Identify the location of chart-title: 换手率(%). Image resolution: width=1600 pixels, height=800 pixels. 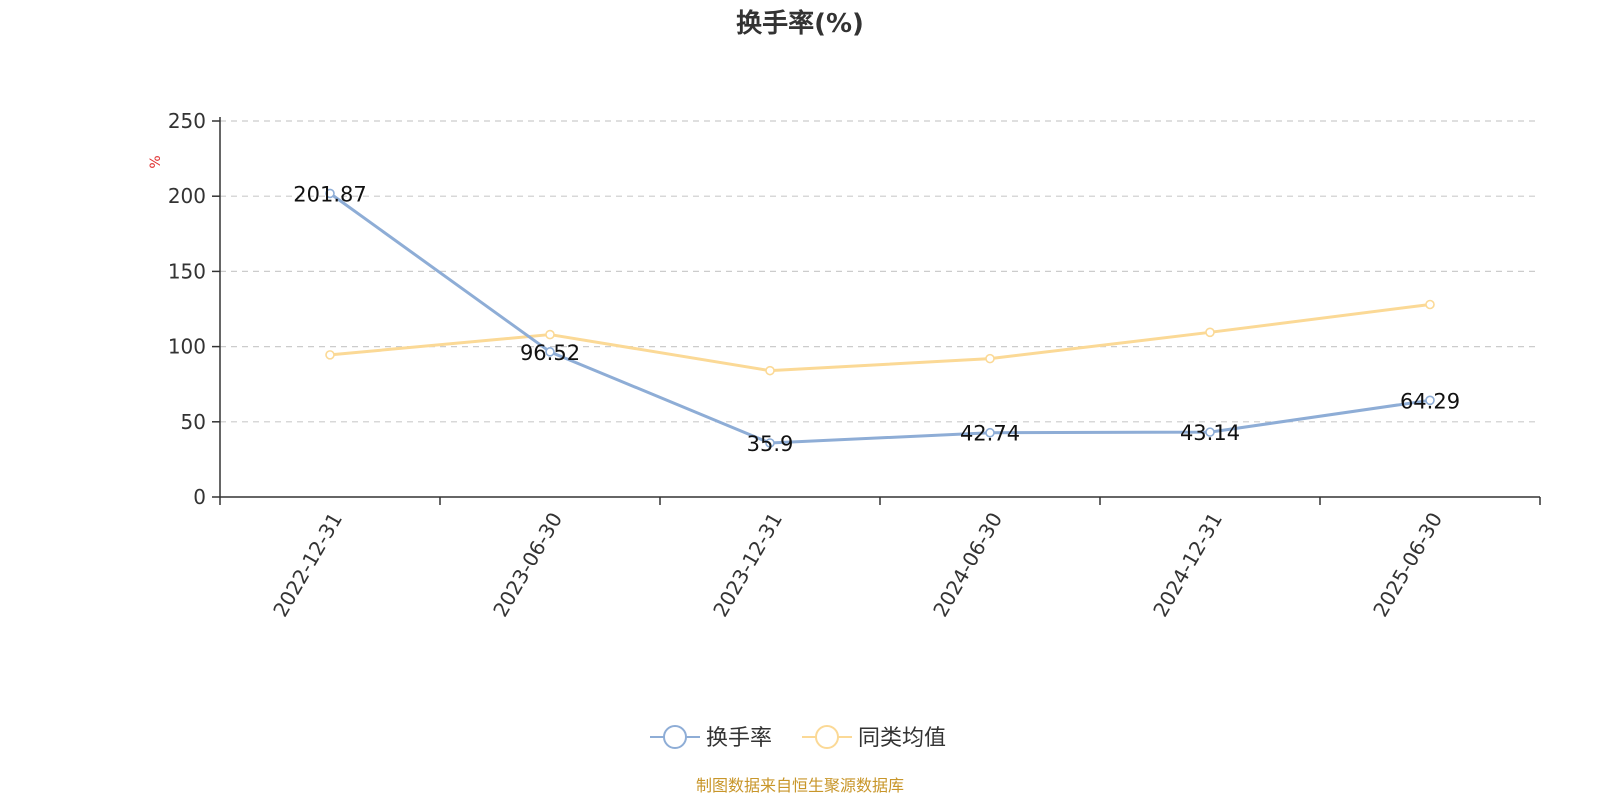
(800, 23).